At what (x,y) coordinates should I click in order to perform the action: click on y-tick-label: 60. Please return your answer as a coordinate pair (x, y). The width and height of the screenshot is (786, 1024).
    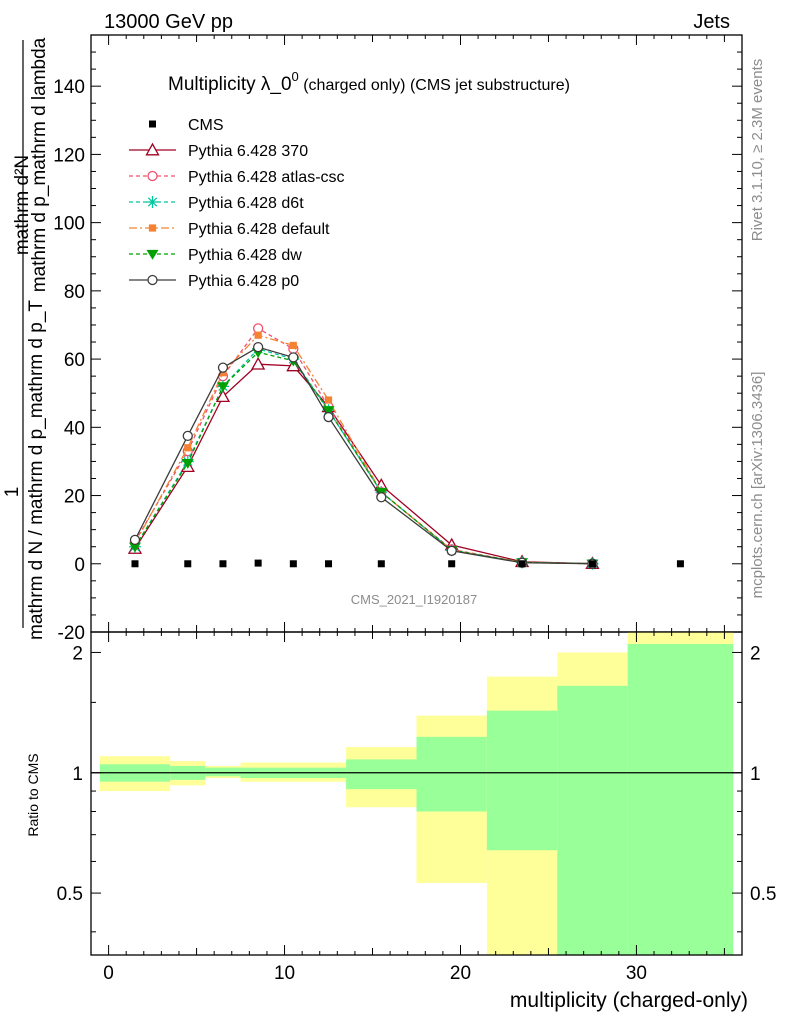
    Looking at the image, I should click on (74, 360).